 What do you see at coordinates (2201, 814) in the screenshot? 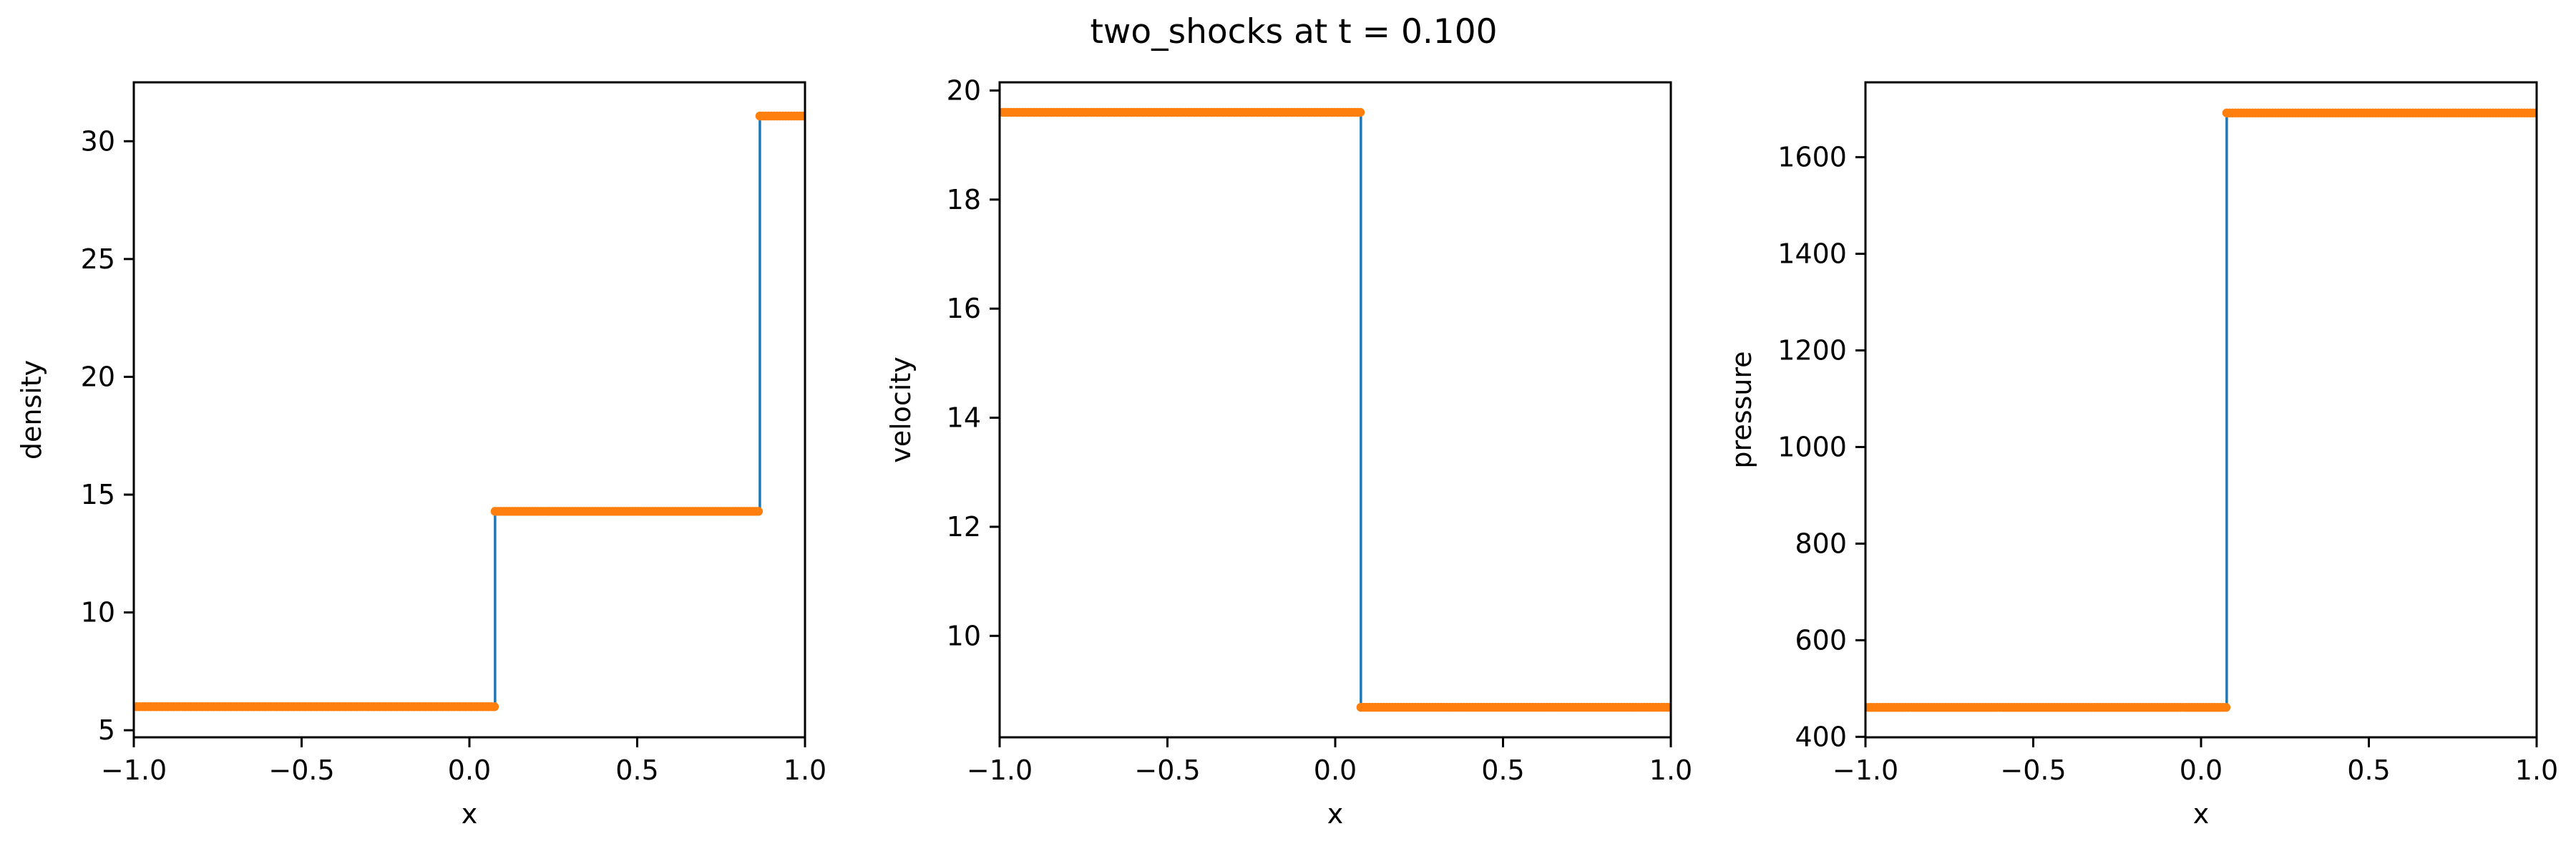
I see `pressure-x-axis-label: x` at bounding box center [2201, 814].